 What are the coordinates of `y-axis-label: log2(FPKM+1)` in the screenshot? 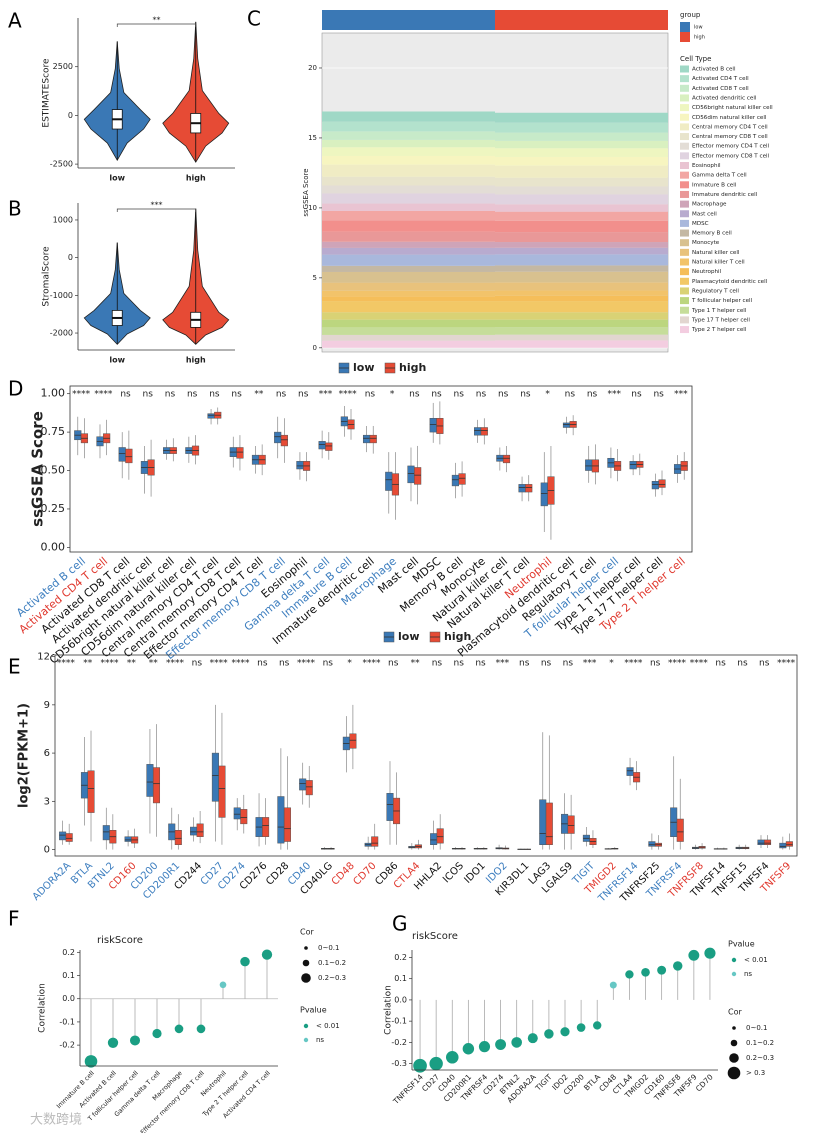 It's located at (24, 755).